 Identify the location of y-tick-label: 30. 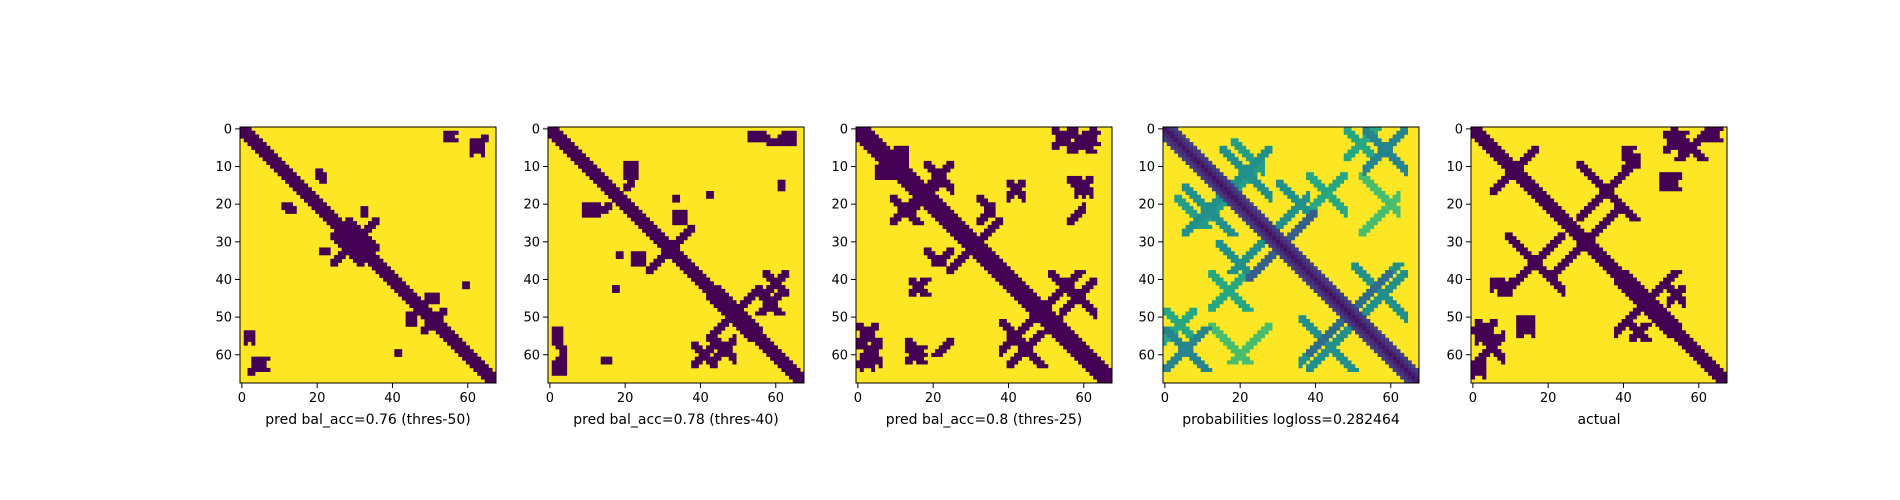
(531, 242).